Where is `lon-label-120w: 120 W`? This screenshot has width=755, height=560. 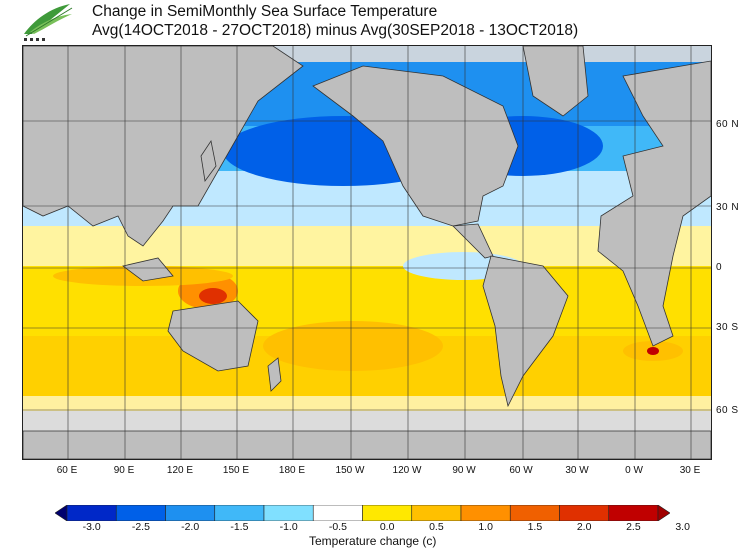 lon-label-120w: 120 W is located at coordinates (407, 470).